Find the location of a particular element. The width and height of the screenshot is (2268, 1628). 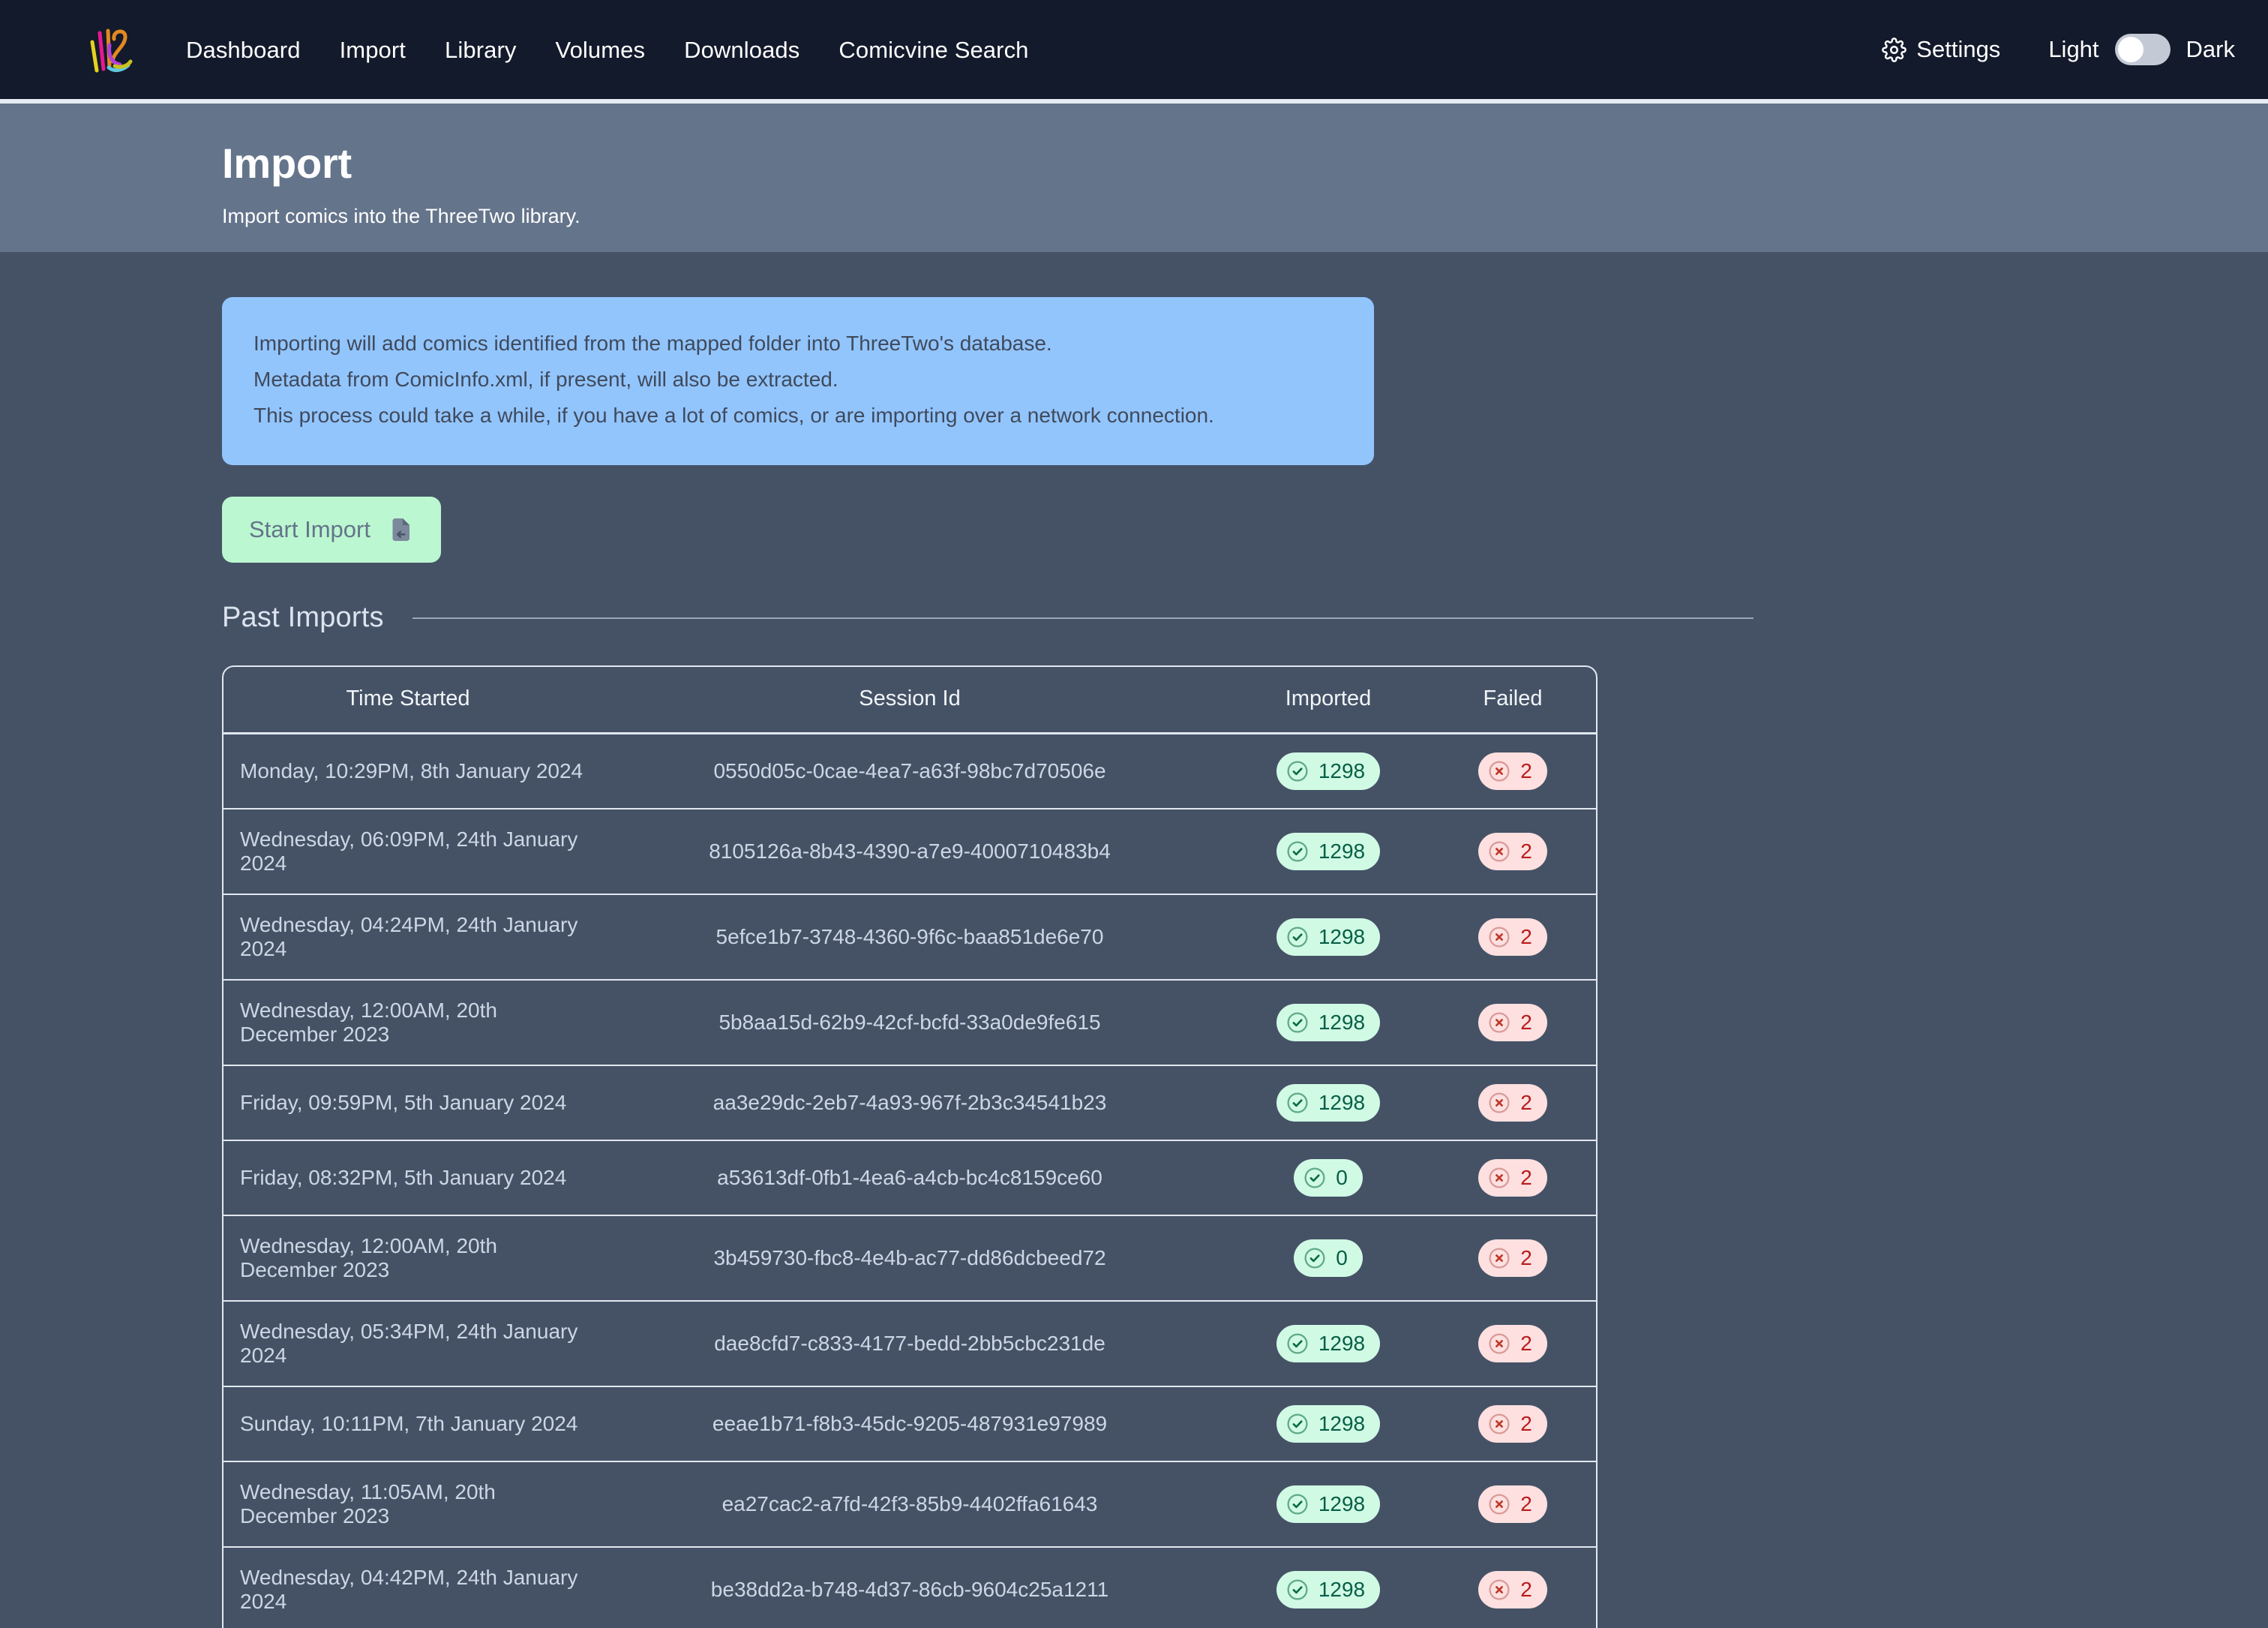

column-header-imported: Imported is located at coordinates (1328, 701).